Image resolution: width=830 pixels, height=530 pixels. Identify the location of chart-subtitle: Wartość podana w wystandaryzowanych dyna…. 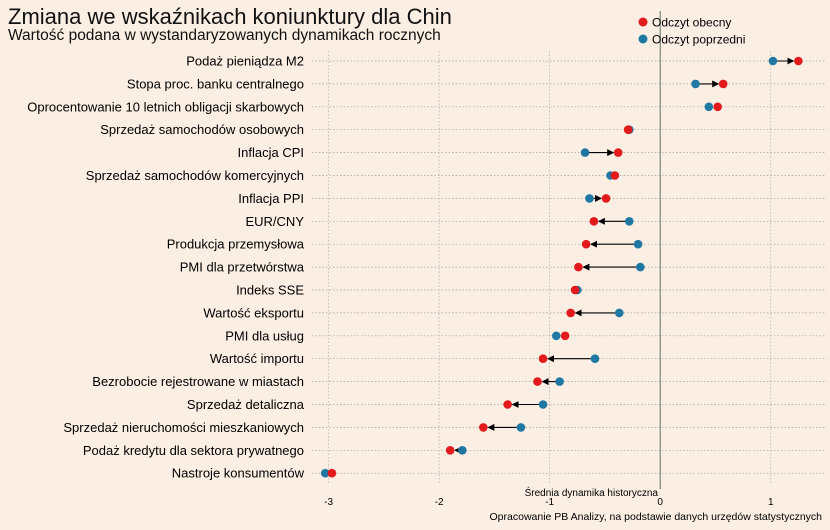
(224, 35).